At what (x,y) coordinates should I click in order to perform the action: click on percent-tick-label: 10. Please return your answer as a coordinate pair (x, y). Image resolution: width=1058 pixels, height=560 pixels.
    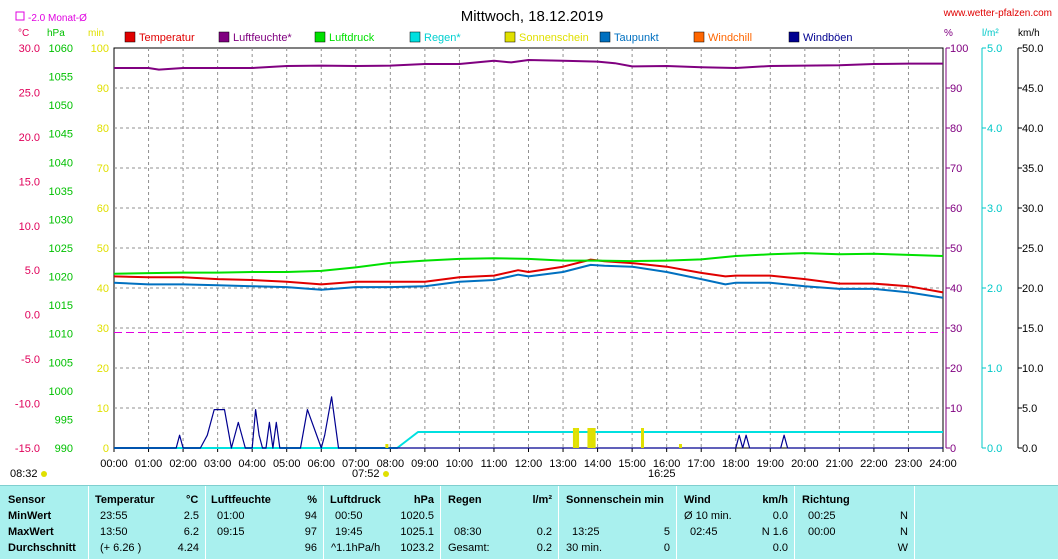
    Looking at the image, I should click on (956, 409).